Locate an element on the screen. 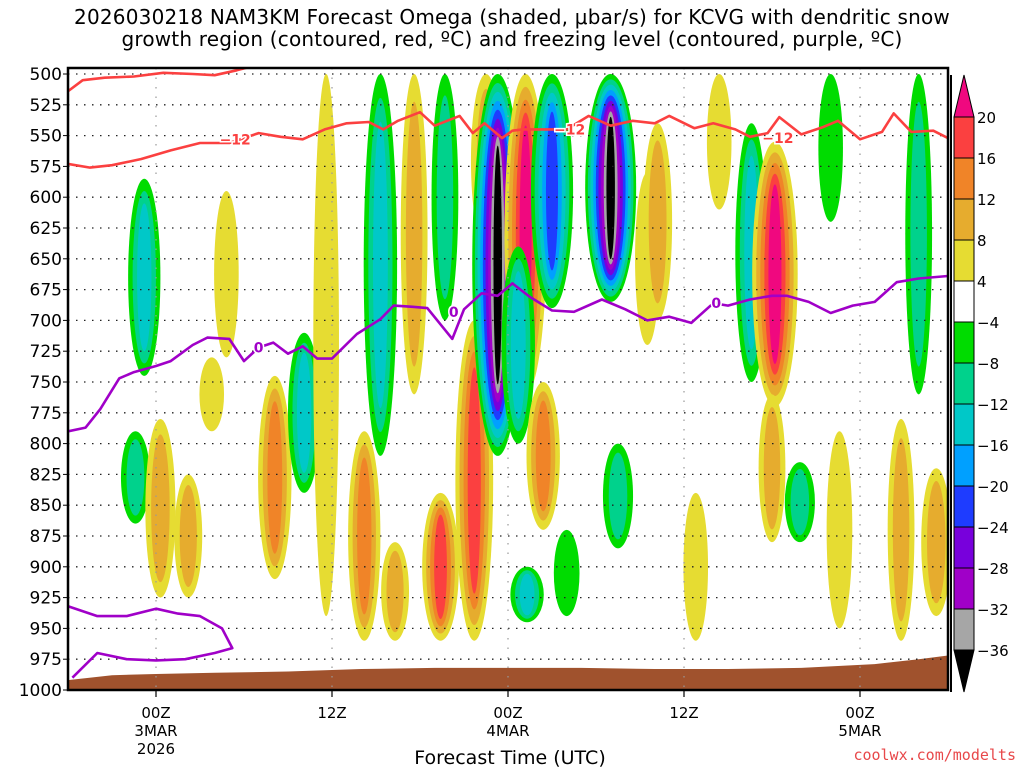  y-tick-label: 550 is located at coordinates (46, 137).